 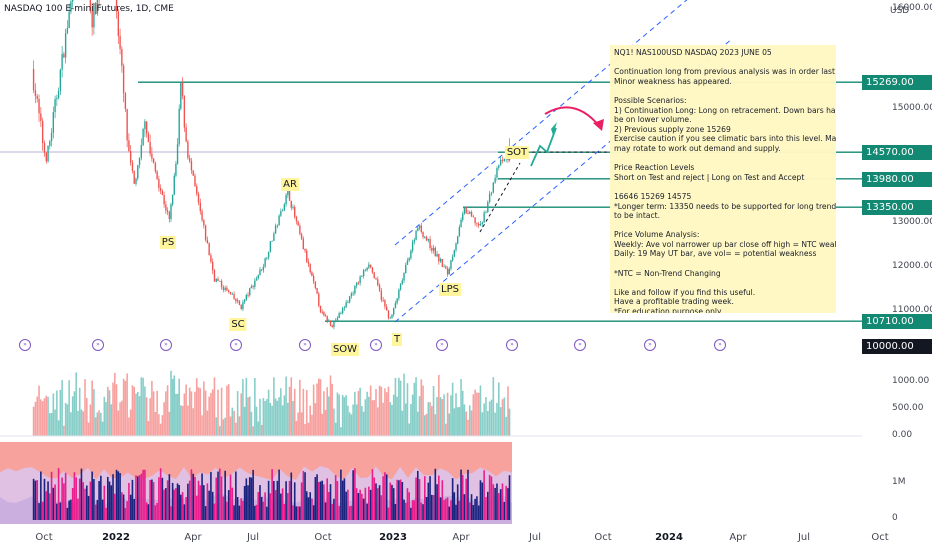 What do you see at coordinates (376, 345) in the screenshot?
I see `event-icon-5: »` at bounding box center [376, 345].